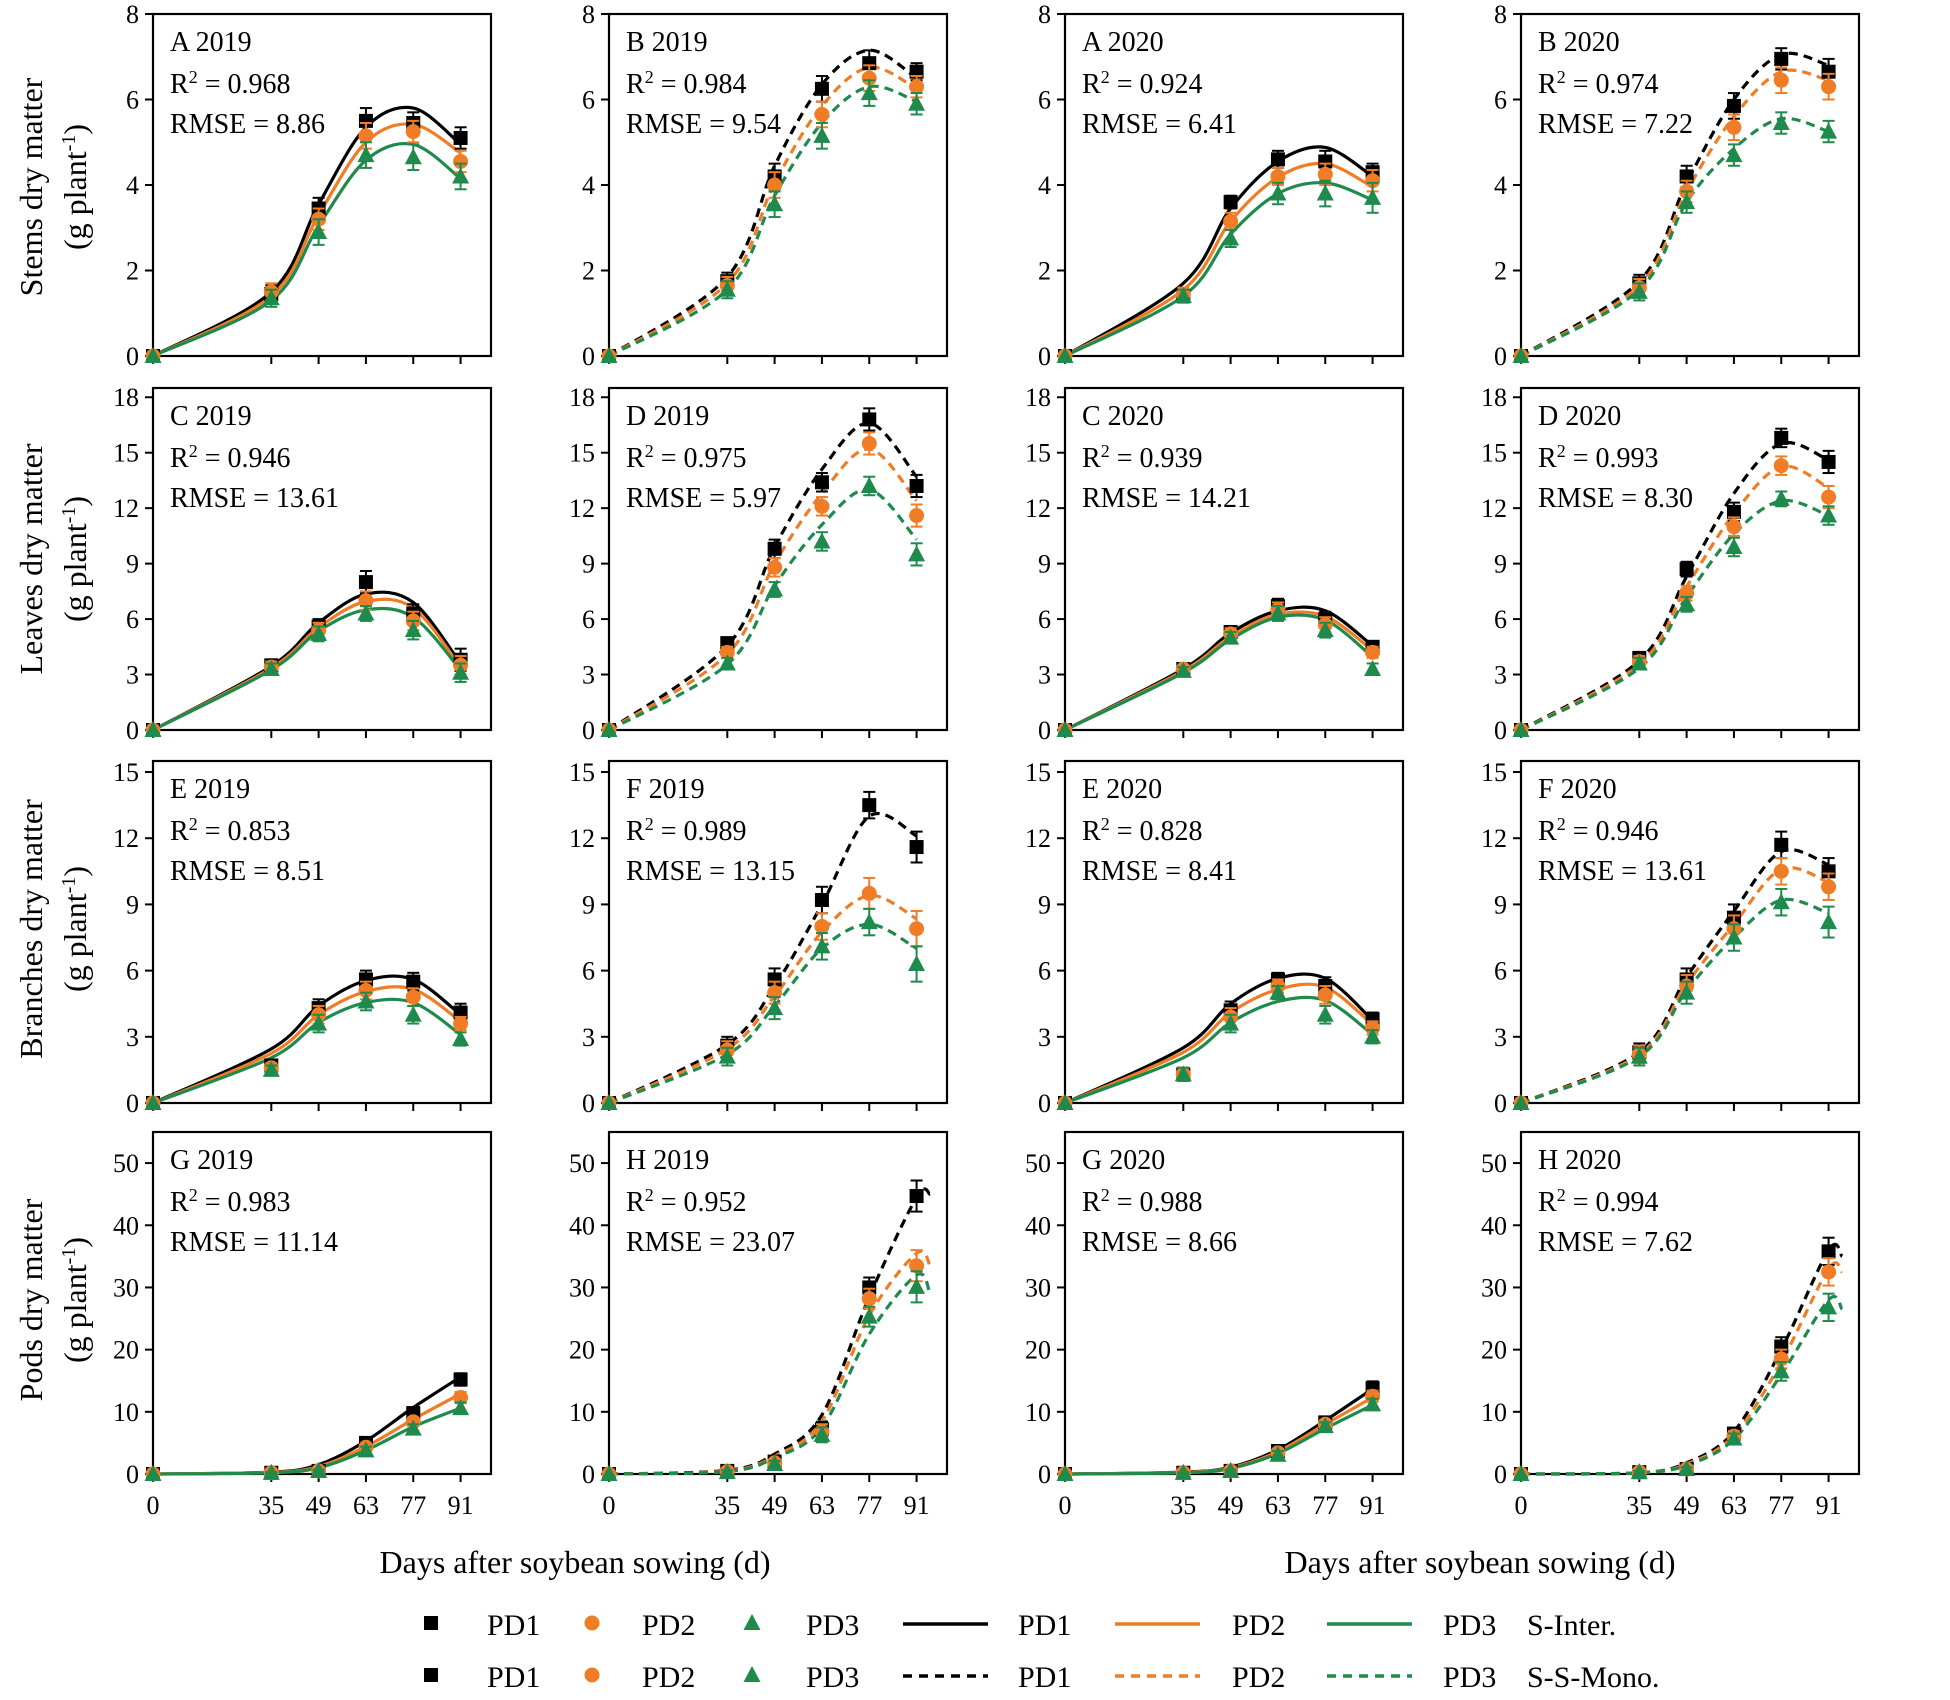  What do you see at coordinates (1469, 1677) in the screenshot?
I see `legend-line-label-pd3: PD3` at bounding box center [1469, 1677].